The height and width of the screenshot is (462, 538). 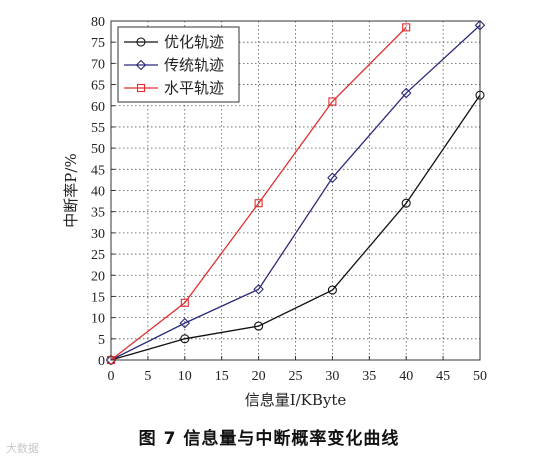 I want to click on legend-label: 传统轨迹, so click(x=194, y=65).